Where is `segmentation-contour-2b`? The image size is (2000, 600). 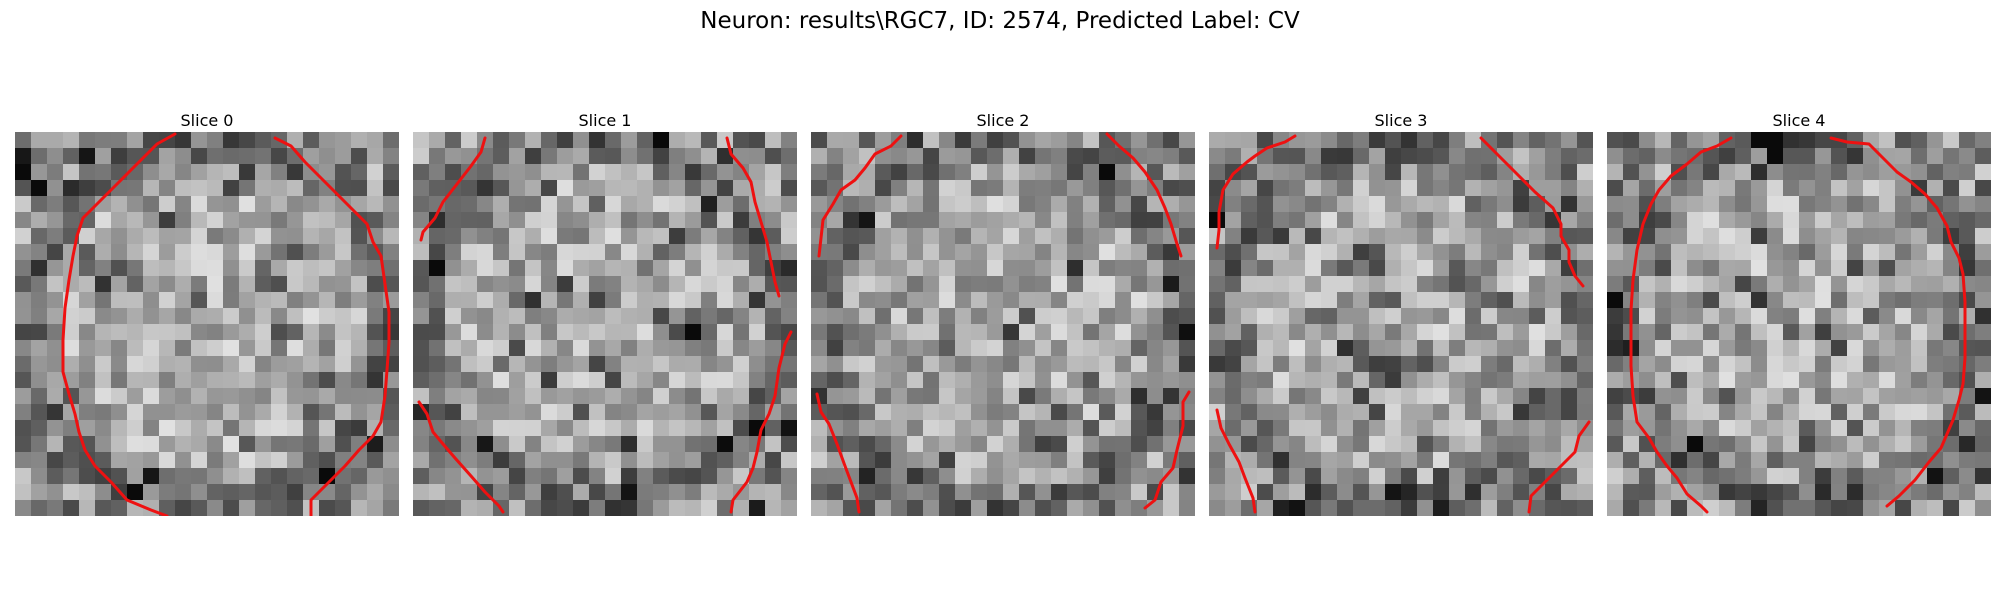
segmentation-contour-2b is located at coordinates (1144, 195).